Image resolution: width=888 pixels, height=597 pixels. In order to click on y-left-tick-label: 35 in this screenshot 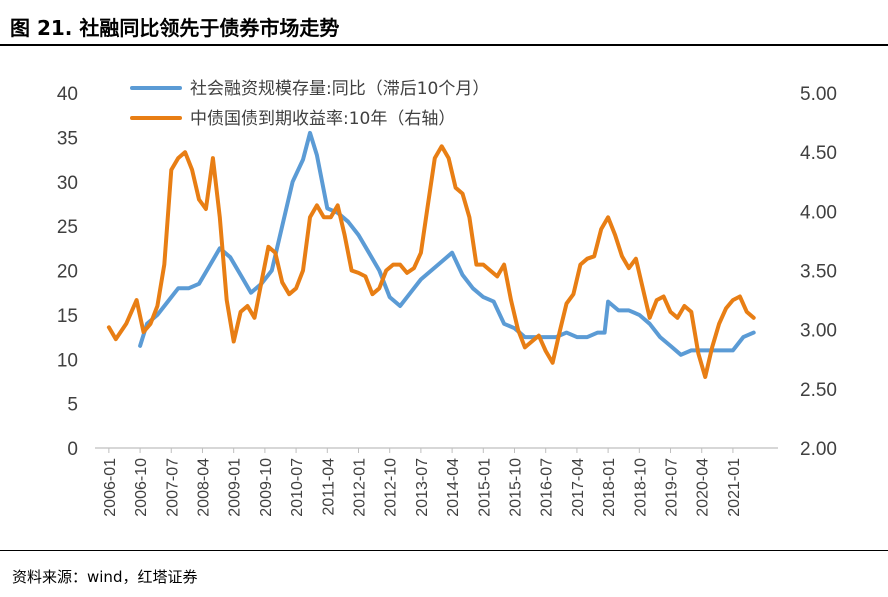, I will do `click(67, 138)`.